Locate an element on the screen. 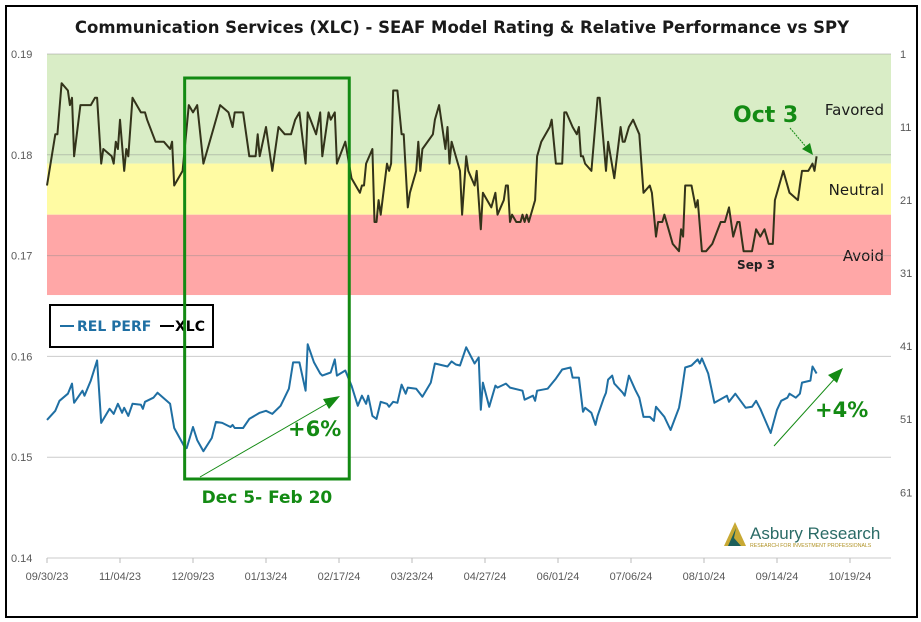 This screenshot has height=622, width=921. left-tick-label: 0.19 is located at coordinates (21, 55).